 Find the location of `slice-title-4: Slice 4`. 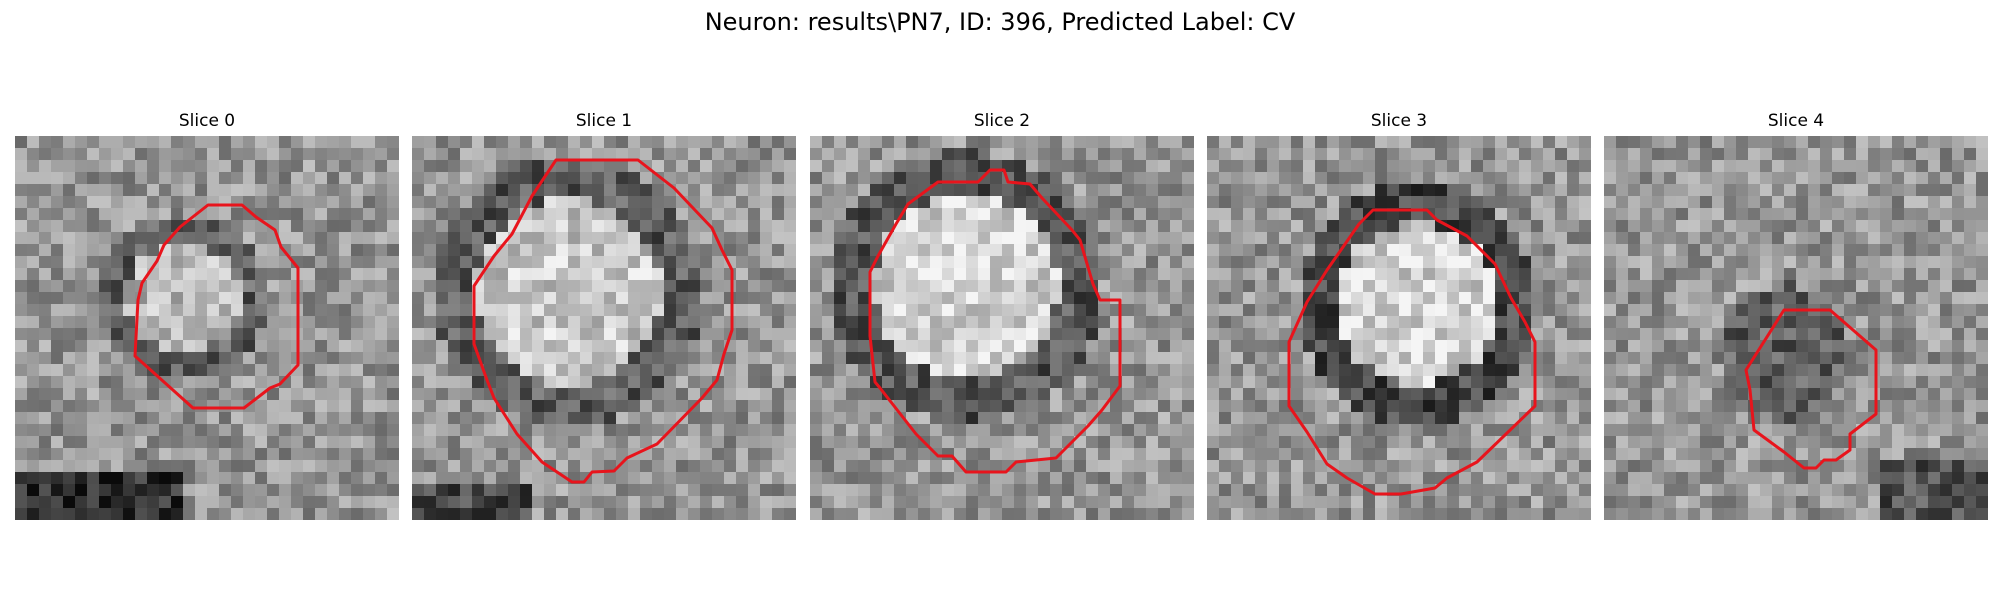

slice-title-4: Slice 4 is located at coordinates (1796, 121).